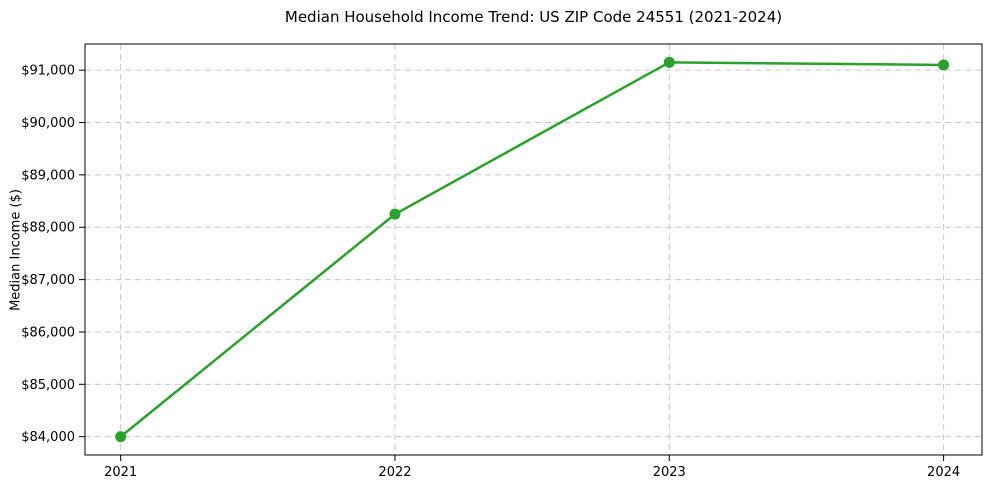 Image resolution: width=989 pixels, height=490 pixels. I want to click on data-point-2024, so click(944, 65).